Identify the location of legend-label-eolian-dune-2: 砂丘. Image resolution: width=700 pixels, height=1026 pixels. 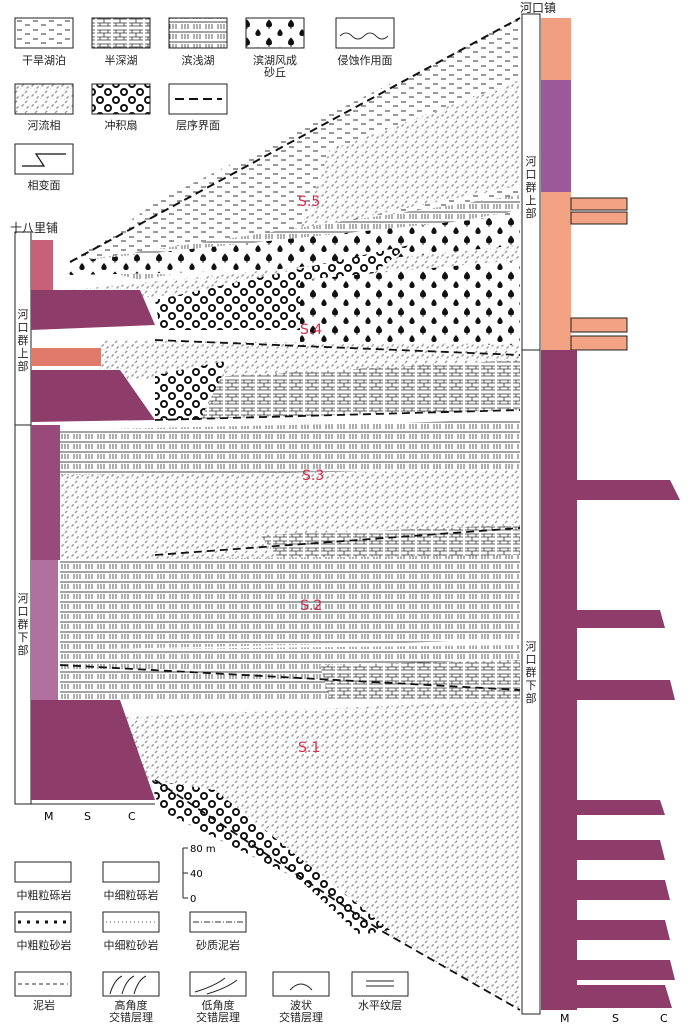
(275, 72).